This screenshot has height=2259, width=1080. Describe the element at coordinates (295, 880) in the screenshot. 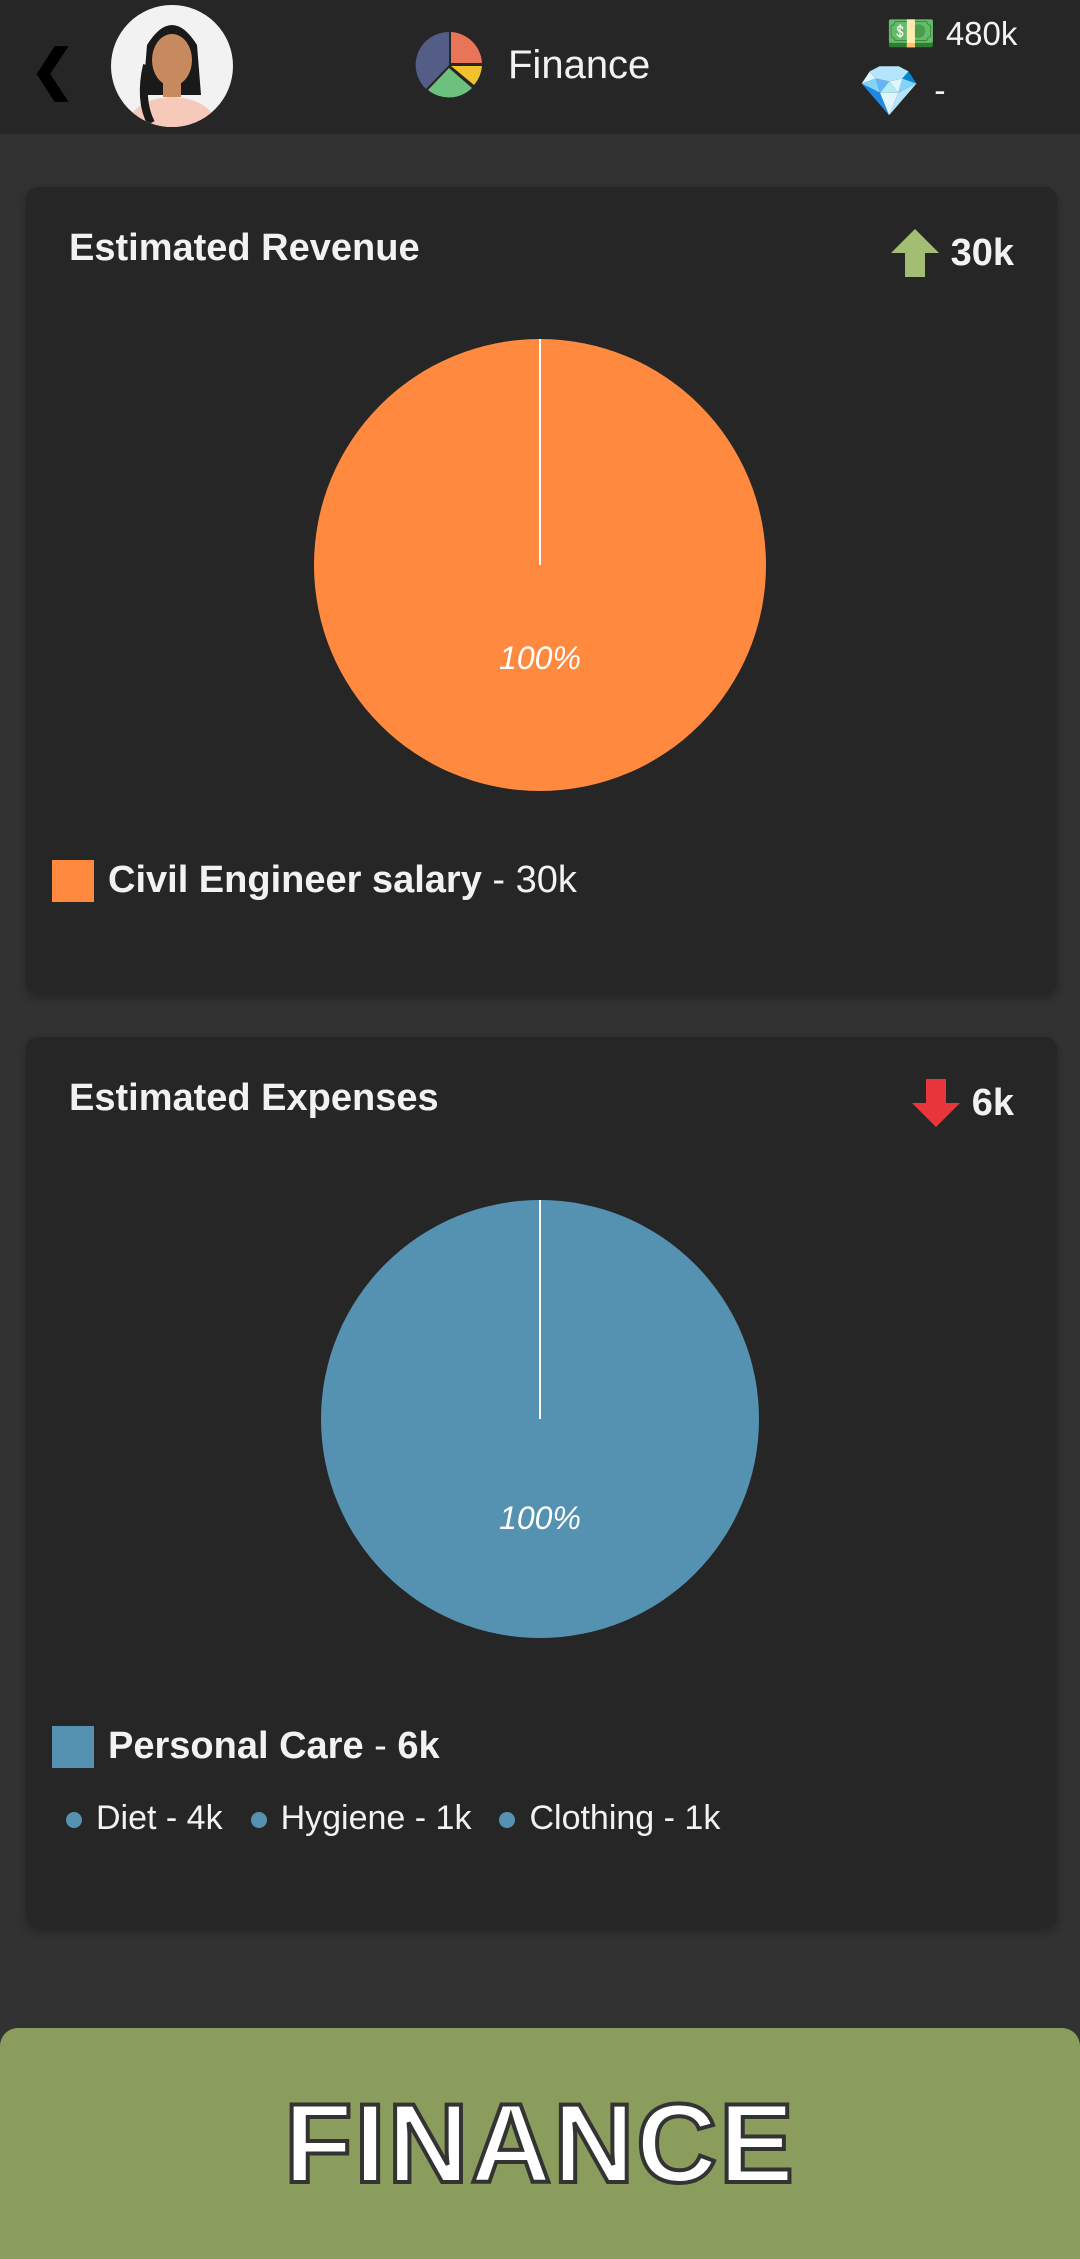

I see `legend-label: Civil Engineer salary` at that location.